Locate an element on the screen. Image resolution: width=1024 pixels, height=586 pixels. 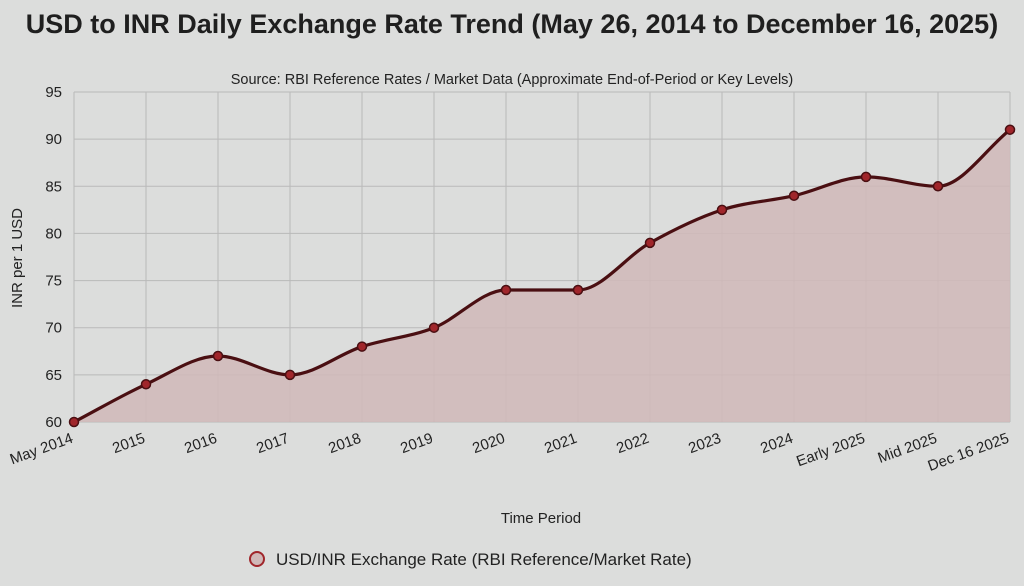
y-tick-label: 85 is located at coordinates (53, 186).